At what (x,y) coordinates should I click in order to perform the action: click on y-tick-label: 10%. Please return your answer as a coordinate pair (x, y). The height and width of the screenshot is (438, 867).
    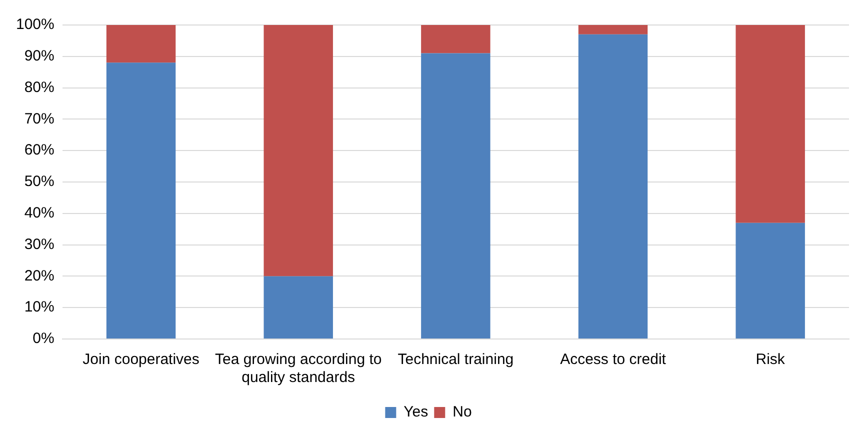
    Looking at the image, I should click on (39, 307).